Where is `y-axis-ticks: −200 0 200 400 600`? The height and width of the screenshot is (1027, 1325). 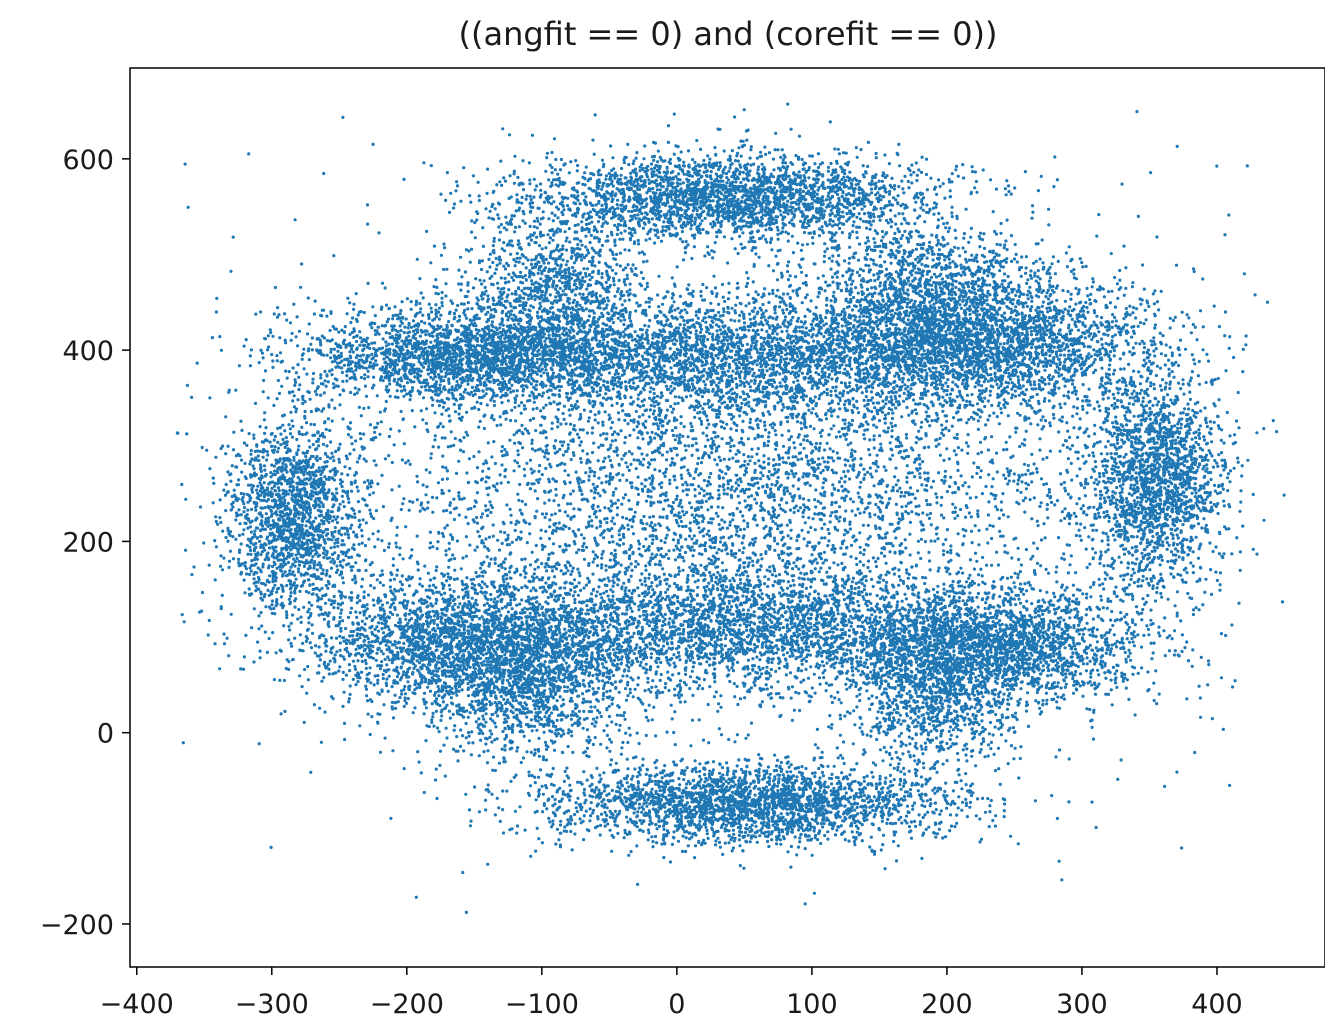
y-axis-ticks: −200 0 200 400 600 is located at coordinates (85, 543).